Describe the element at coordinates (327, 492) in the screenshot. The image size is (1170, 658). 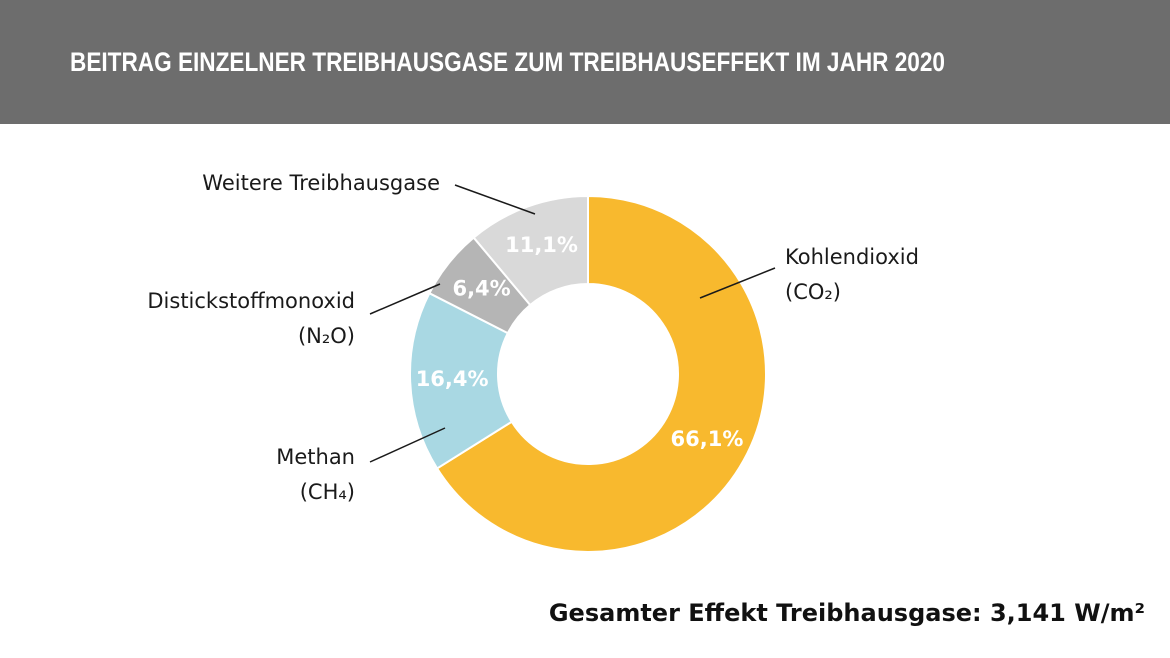
I see `category-label: (CH₄)` at that location.